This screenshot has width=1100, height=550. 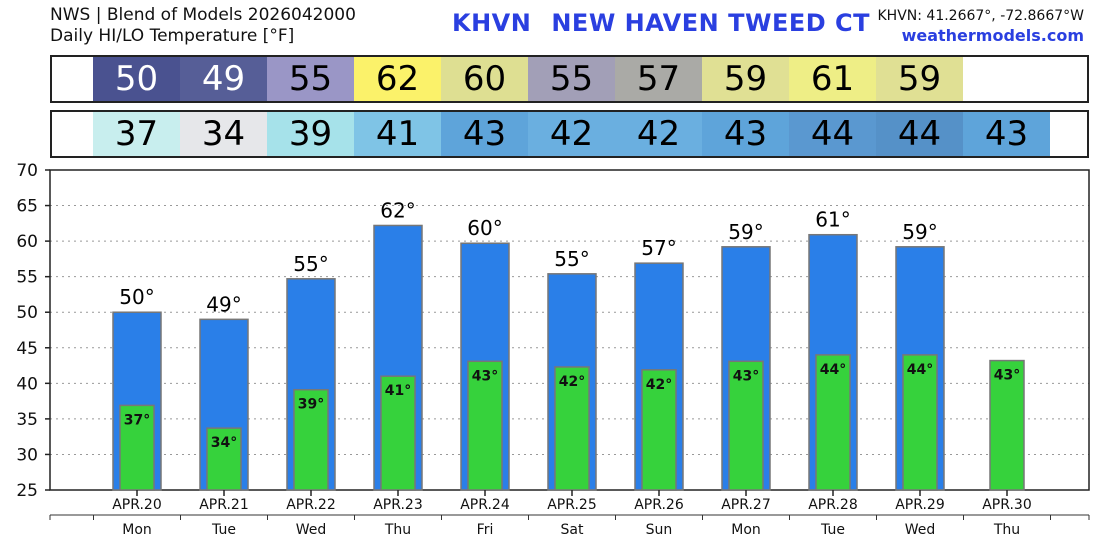 I want to click on y-tick-label: 55, so click(x=27, y=278).